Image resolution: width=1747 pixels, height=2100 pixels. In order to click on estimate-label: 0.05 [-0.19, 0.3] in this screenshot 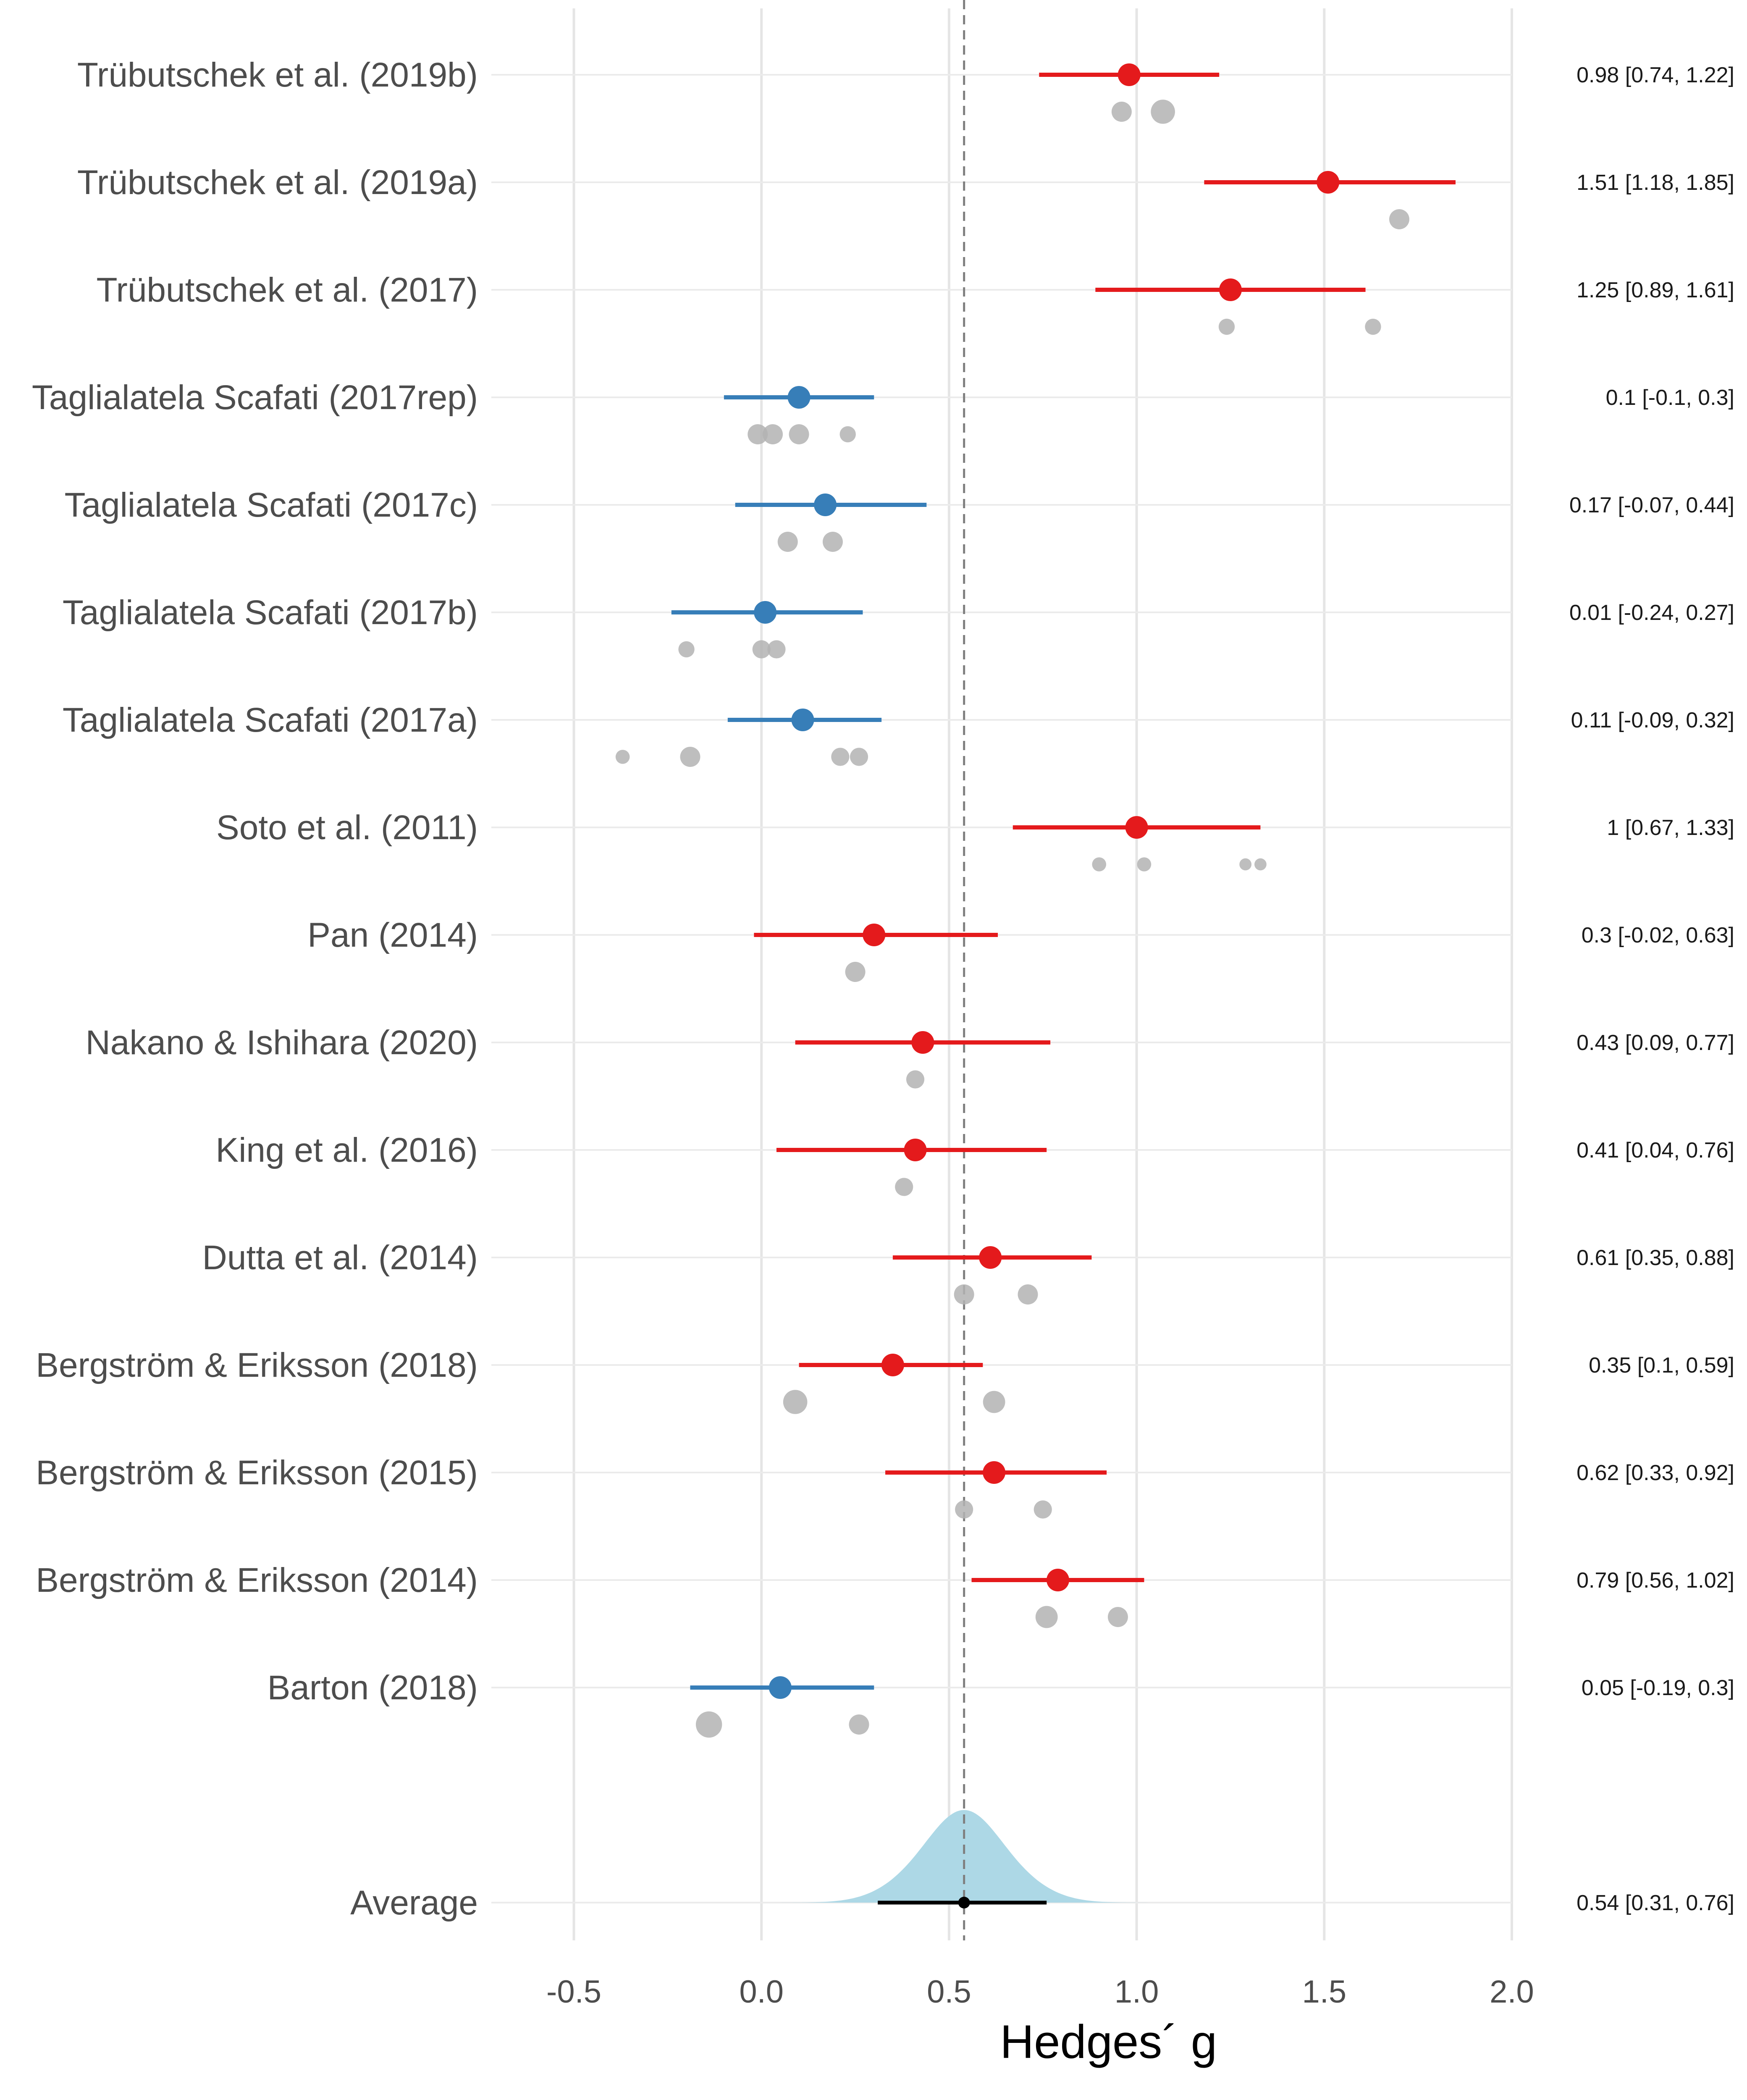, I will do `click(1658, 1688)`.